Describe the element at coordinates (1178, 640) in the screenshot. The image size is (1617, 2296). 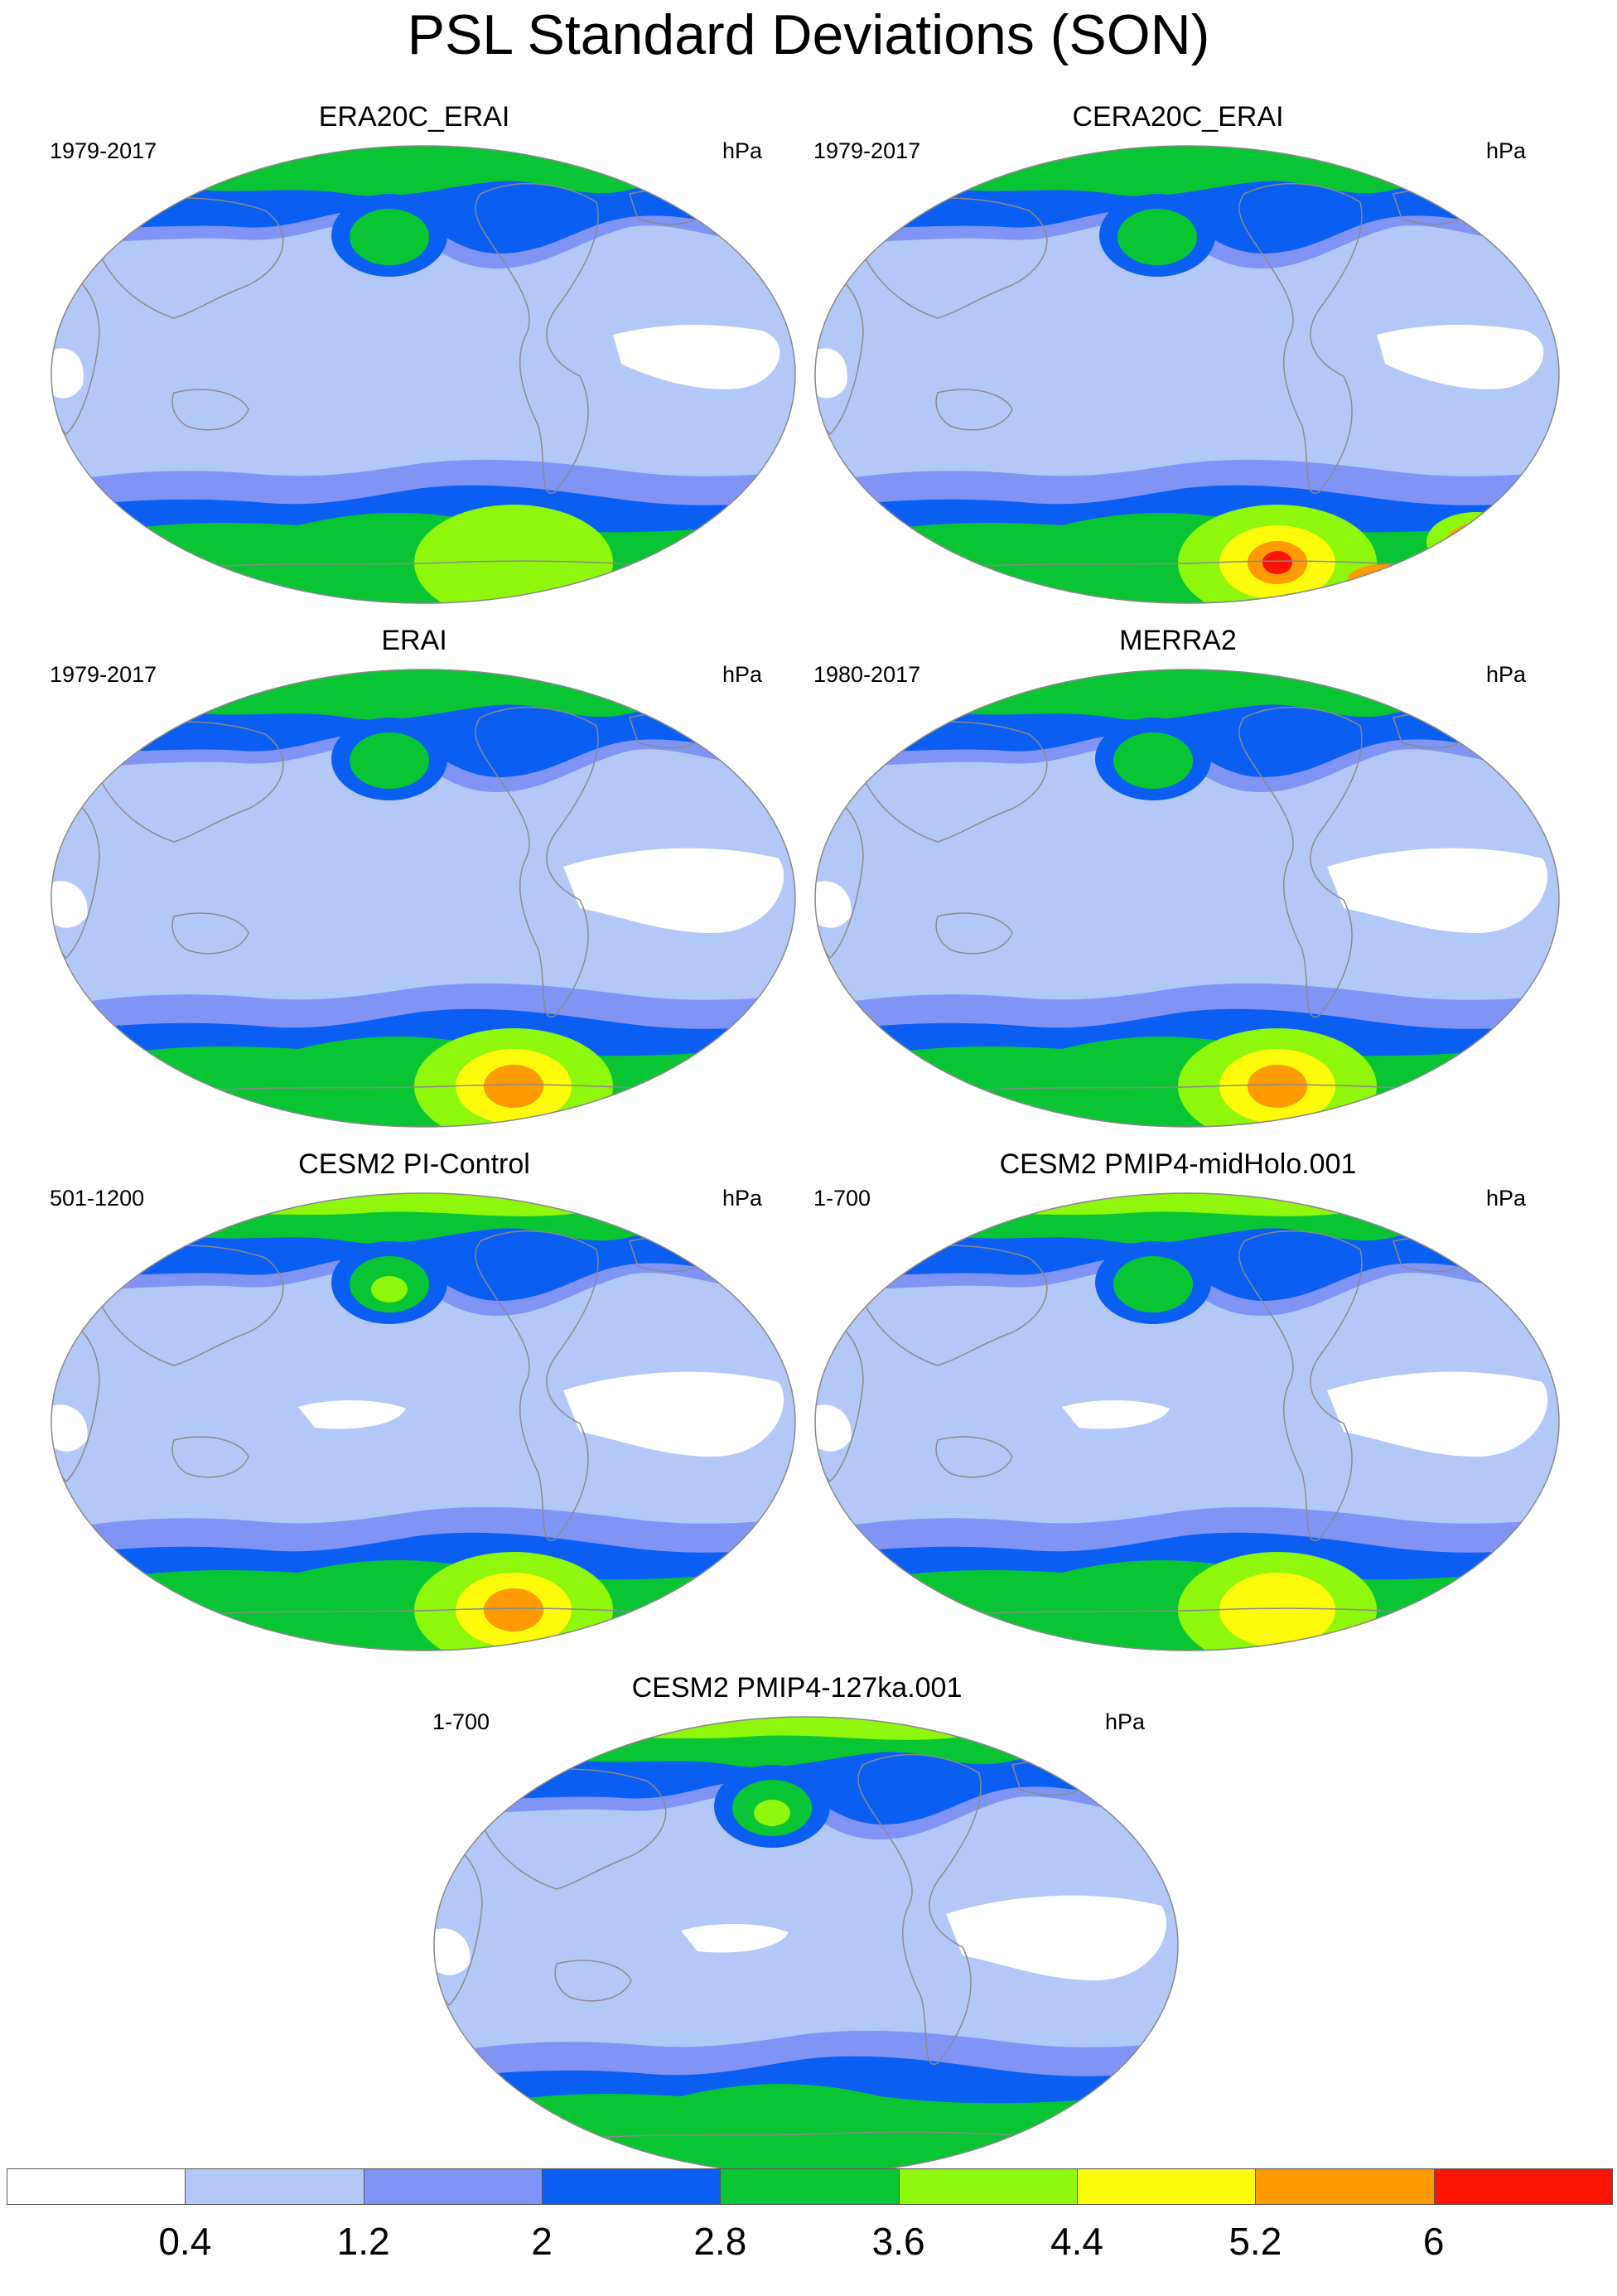
I see `panel-title: MERRA2` at that location.